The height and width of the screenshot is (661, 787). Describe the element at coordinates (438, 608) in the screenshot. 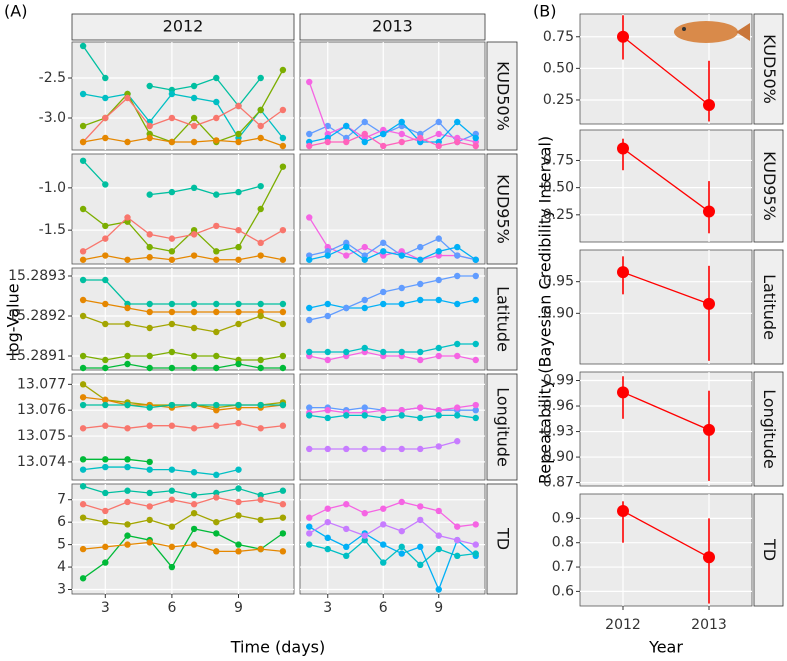

I see `x-tick-label: 9` at that location.